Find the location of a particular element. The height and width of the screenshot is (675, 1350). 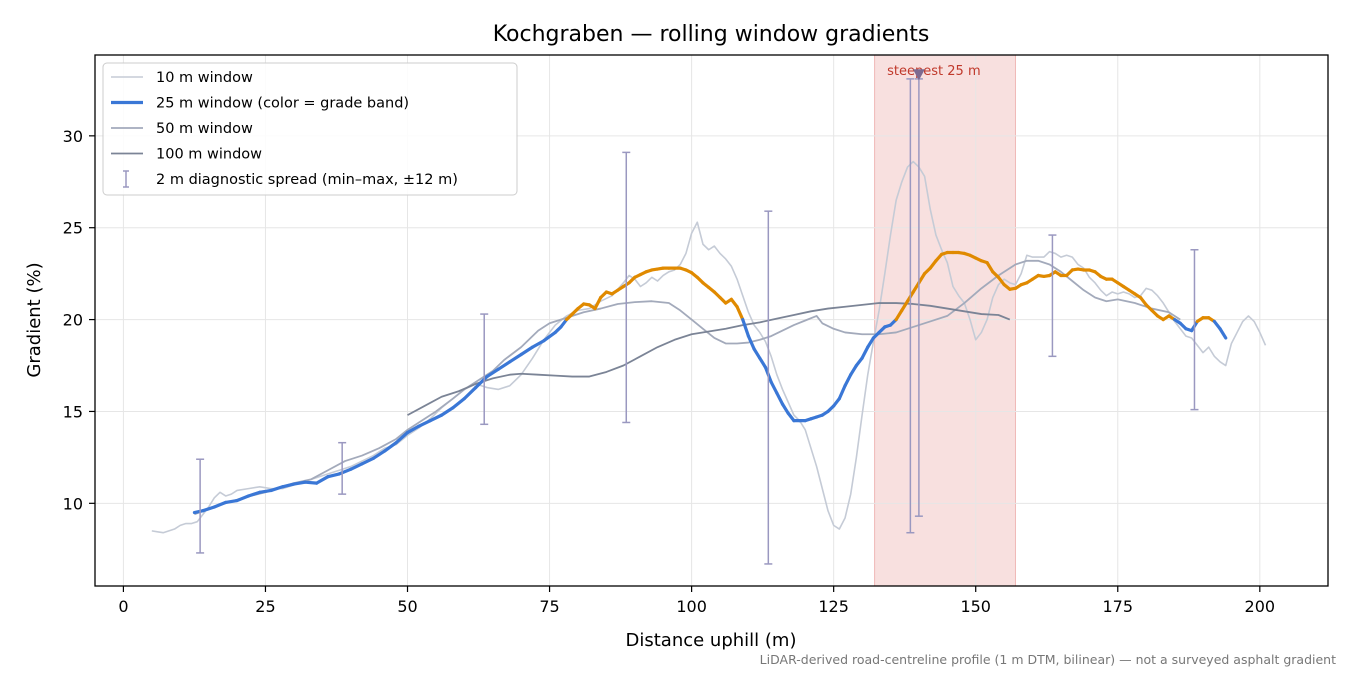

x-tick-label: 100 is located at coordinates (691, 606).